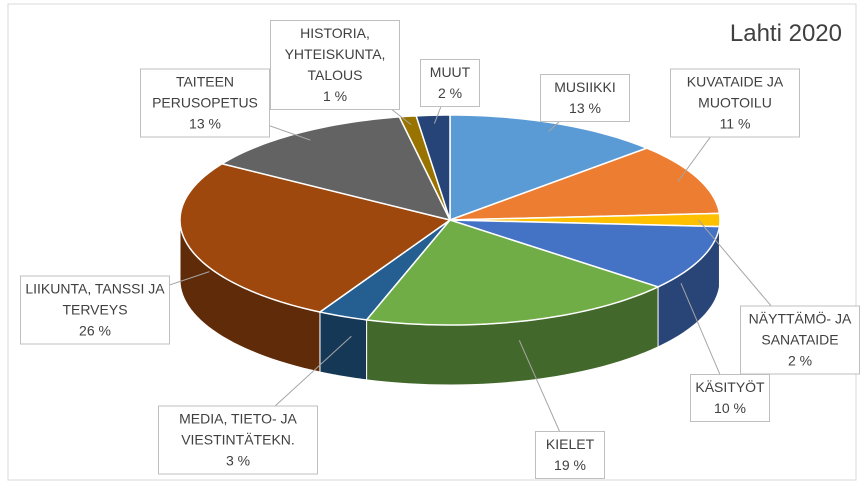 The height and width of the screenshot is (484, 866). I want to click on label-value: 19 %, so click(570, 465).